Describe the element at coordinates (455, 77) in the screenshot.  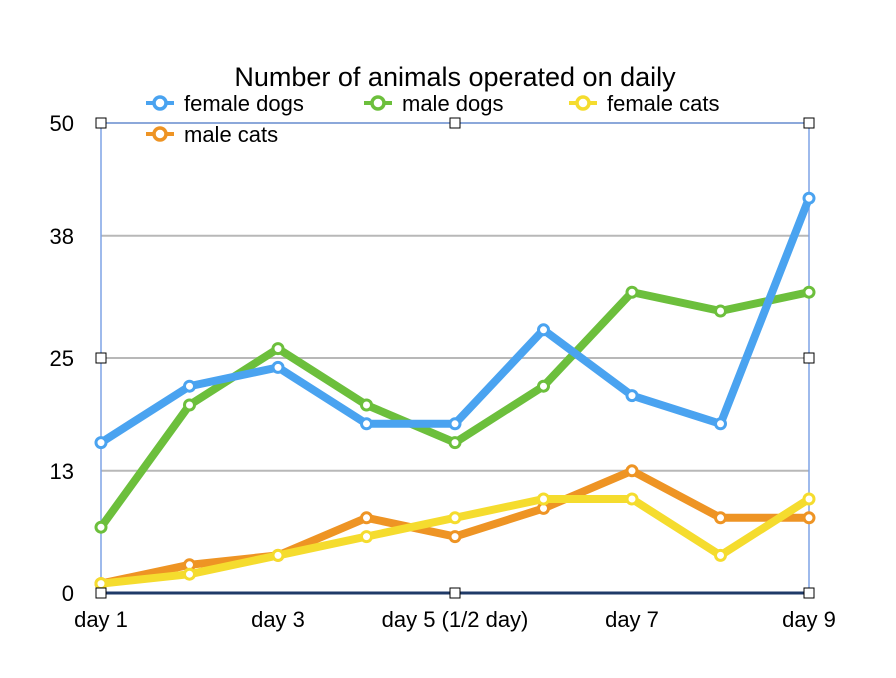
I see `chart-title: Number of animals operated on daily` at that location.